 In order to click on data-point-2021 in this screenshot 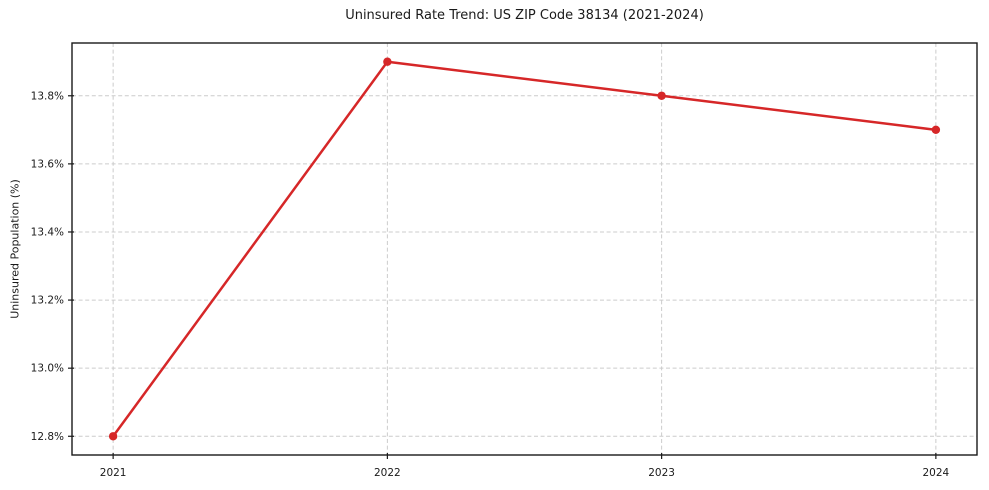, I will do `click(113, 436)`.